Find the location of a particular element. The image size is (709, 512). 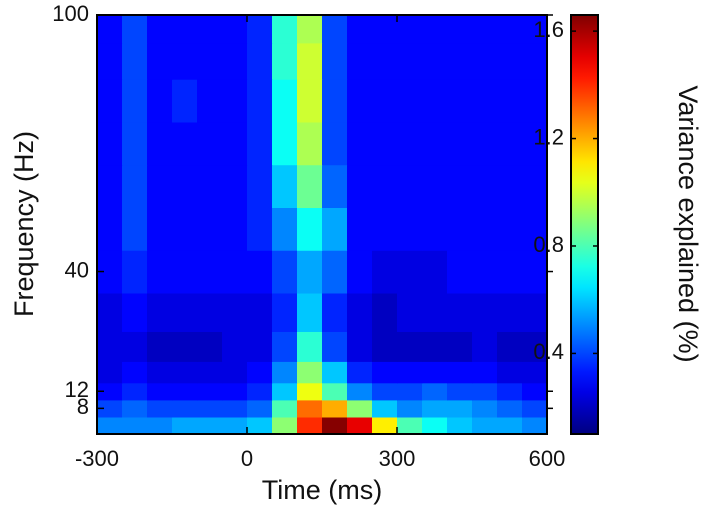

y-tick-label: 100 is located at coordinates (70, 13).